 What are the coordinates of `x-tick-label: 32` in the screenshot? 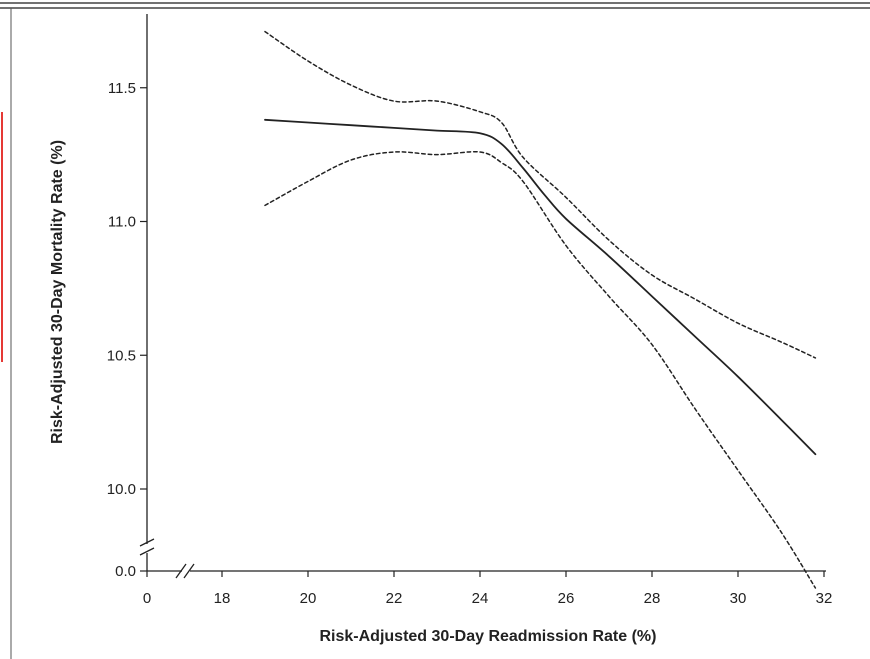 It's located at (824, 598).